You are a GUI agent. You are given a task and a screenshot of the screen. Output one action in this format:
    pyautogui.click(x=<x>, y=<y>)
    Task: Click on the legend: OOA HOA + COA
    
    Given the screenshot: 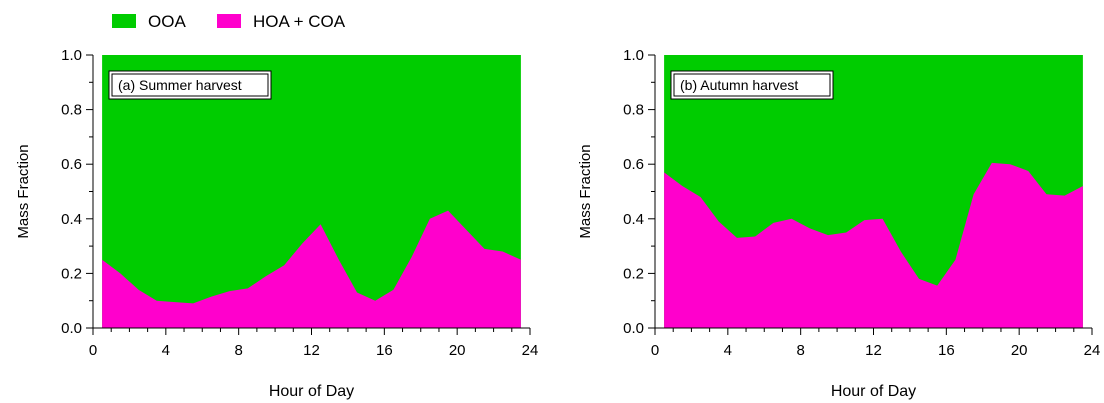 What is the action you would take?
    pyautogui.click(x=229, y=21)
    